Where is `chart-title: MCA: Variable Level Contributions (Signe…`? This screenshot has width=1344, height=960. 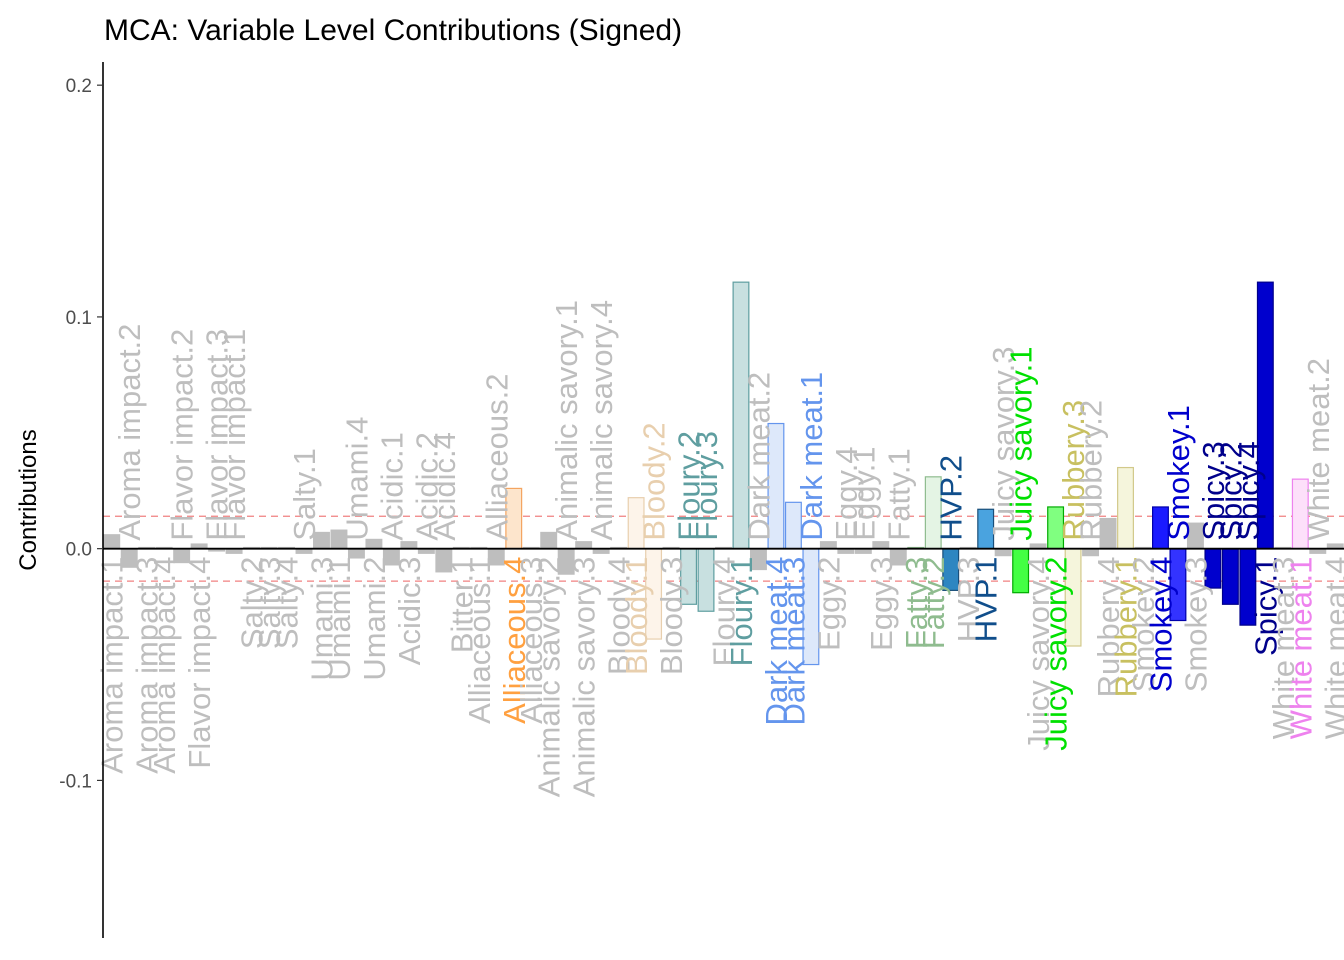
chart-title: MCA: Variable Level Contributions (Signe… is located at coordinates (393, 30).